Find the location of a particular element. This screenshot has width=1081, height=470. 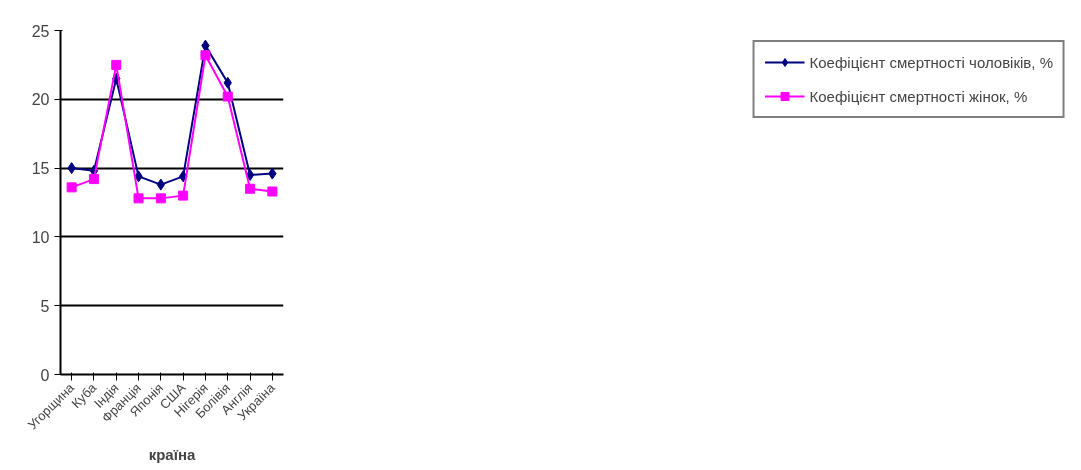

y-tick-label: 0 is located at coordinates (45, 375).